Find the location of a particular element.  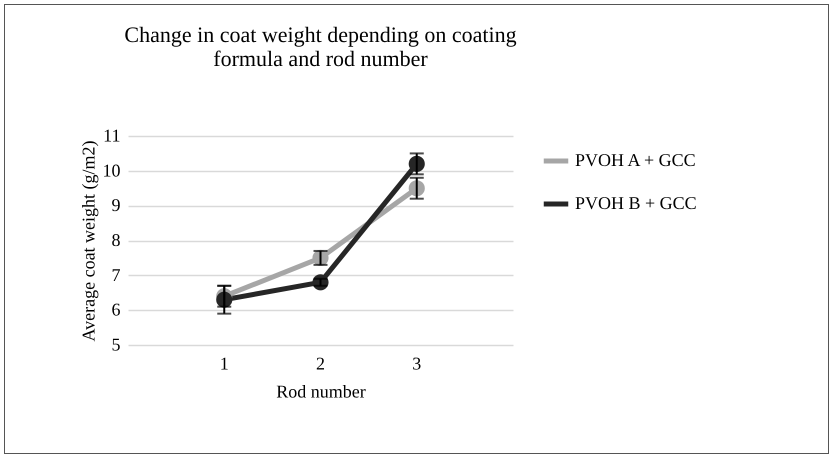

legend-label: PVOH B + GCC is located at coordinates (636, 203).